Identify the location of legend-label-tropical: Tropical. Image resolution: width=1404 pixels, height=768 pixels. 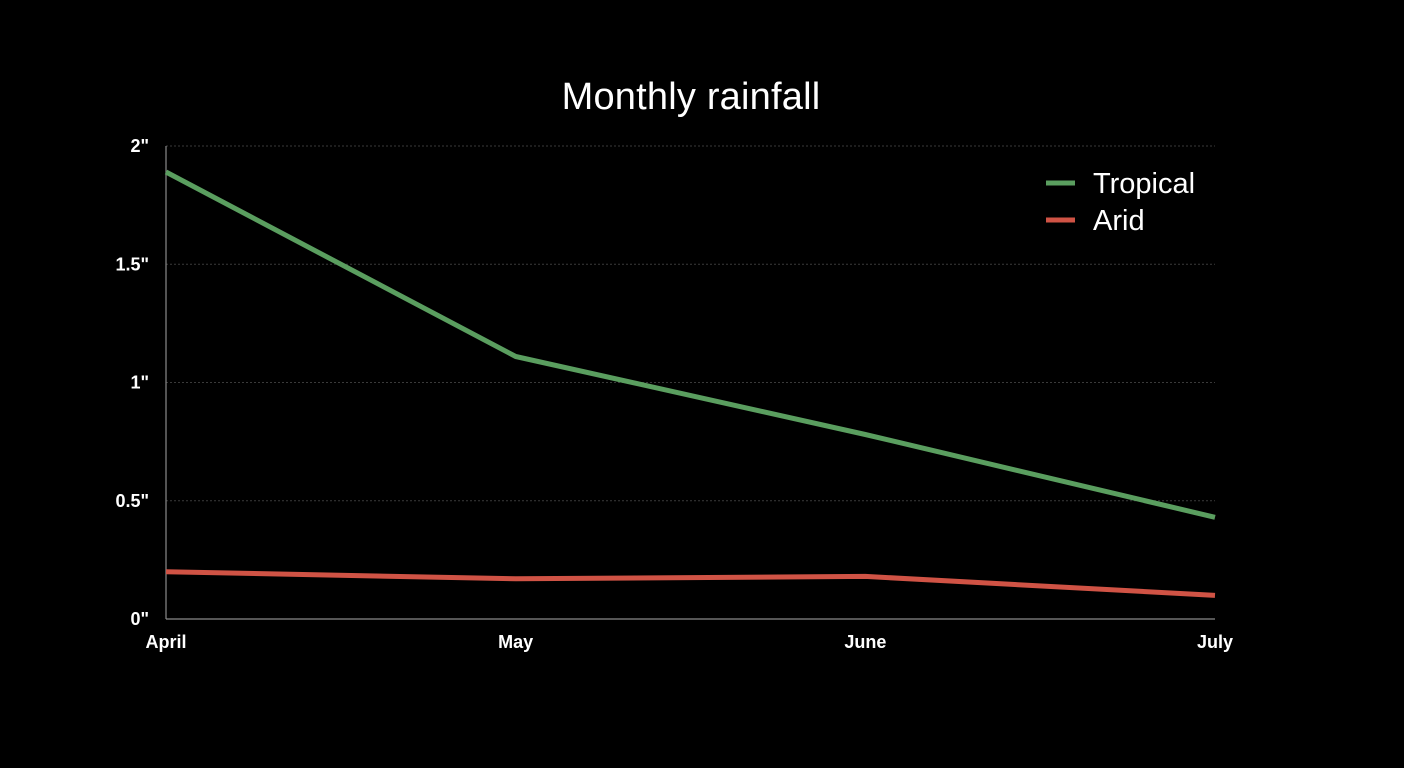
(1144, 184).